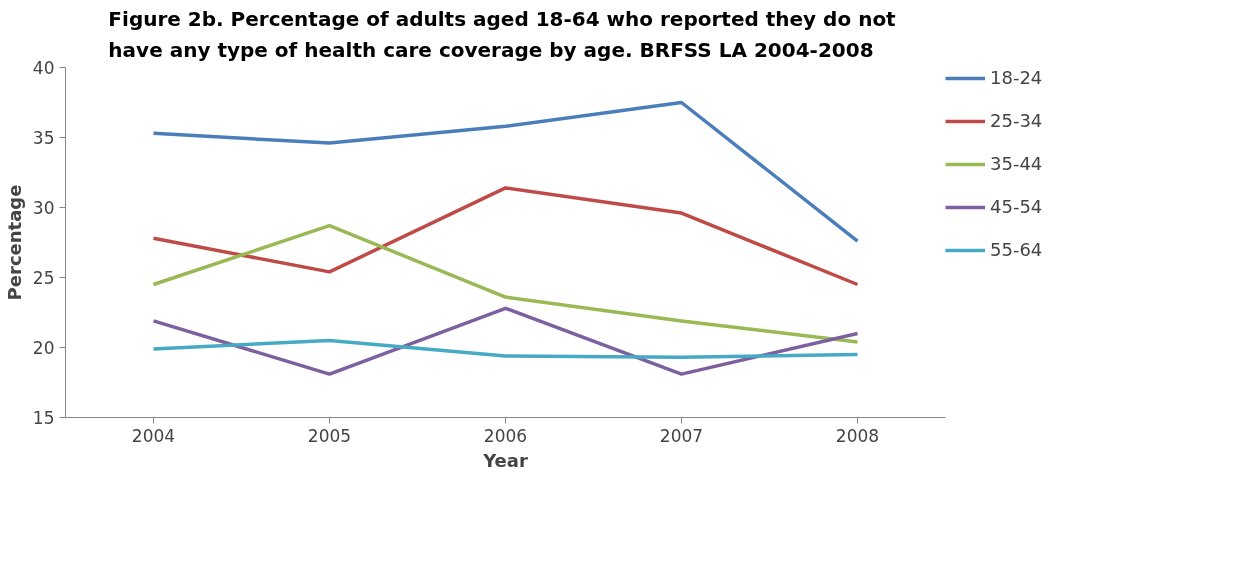 This screenshot has height=586, width=1236. What do you see at coordinates (153, 435) in the screenshot?
I see `x-tick-label: 2004` at bounding box center [153, 435].